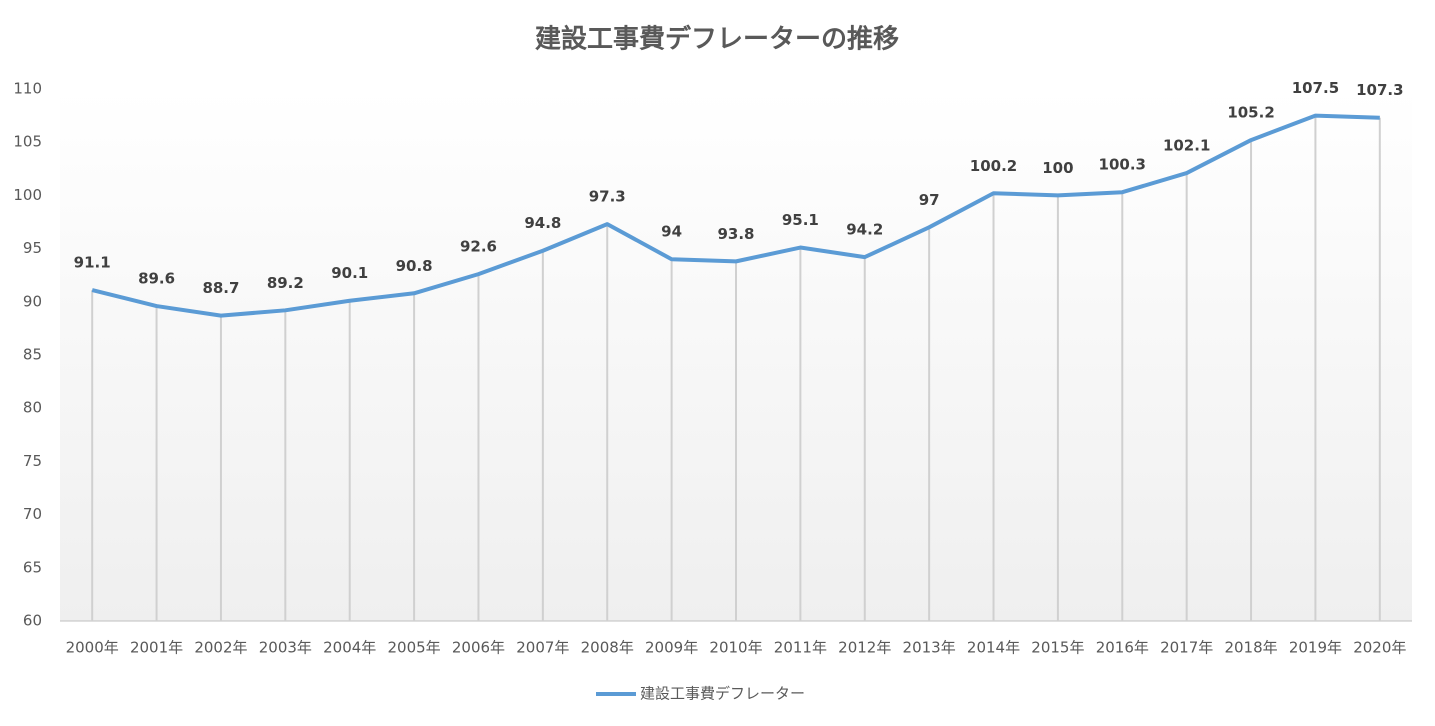 The height and width of the screenshot is (726, 1435). What do you see at coordinates (993, 166) in the screenshot?
I see `data-label: 100.2` at bounding box center [993, 166].